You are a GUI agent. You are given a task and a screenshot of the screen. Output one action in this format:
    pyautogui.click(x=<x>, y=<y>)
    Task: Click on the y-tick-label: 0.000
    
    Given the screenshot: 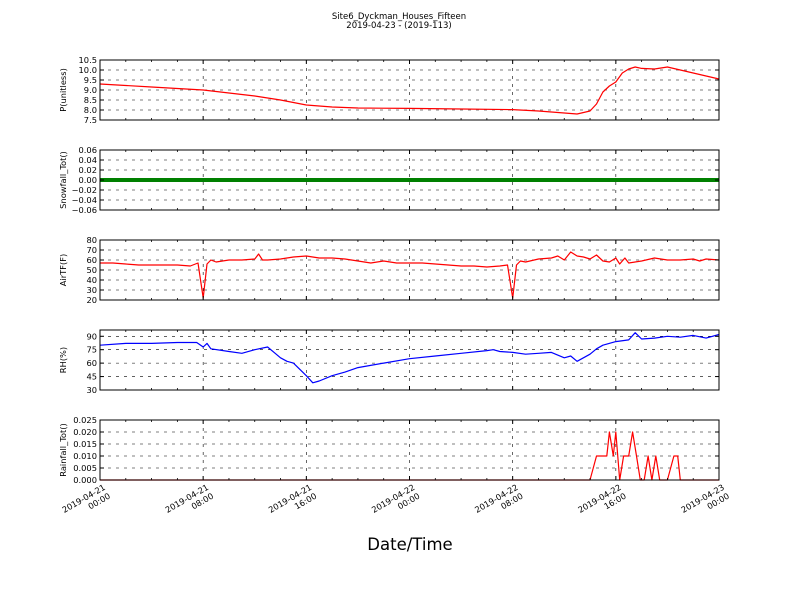 What is the action you would take?
    pyautogui.click(x=85, y=480)
    